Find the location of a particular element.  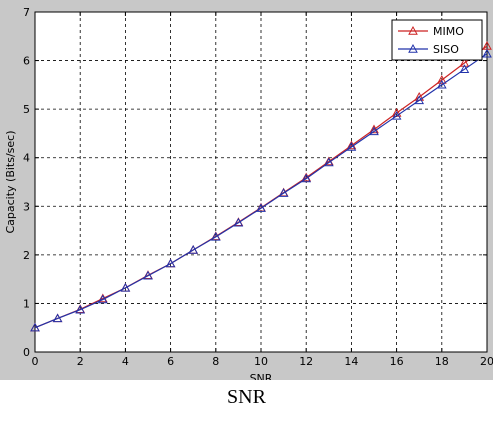

figure-caption: SNR is located at coordinates (246, 397).